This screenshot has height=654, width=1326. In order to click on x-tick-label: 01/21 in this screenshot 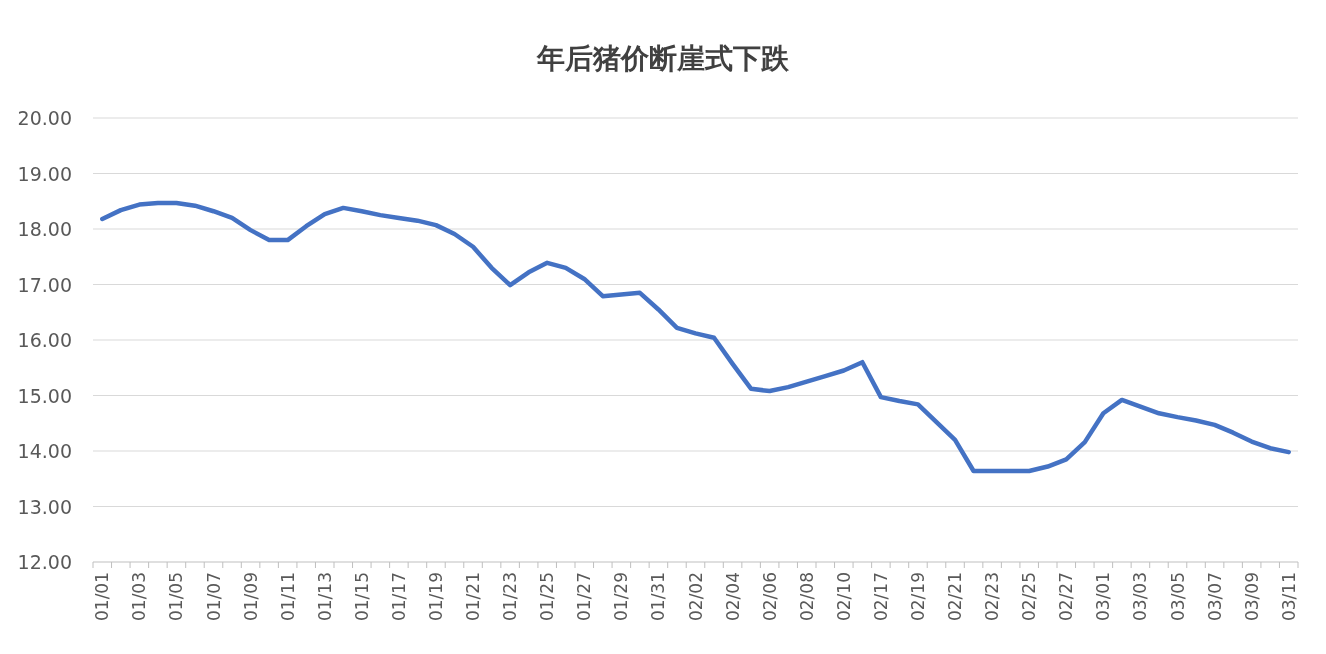, I will do `click(473, 596)`.